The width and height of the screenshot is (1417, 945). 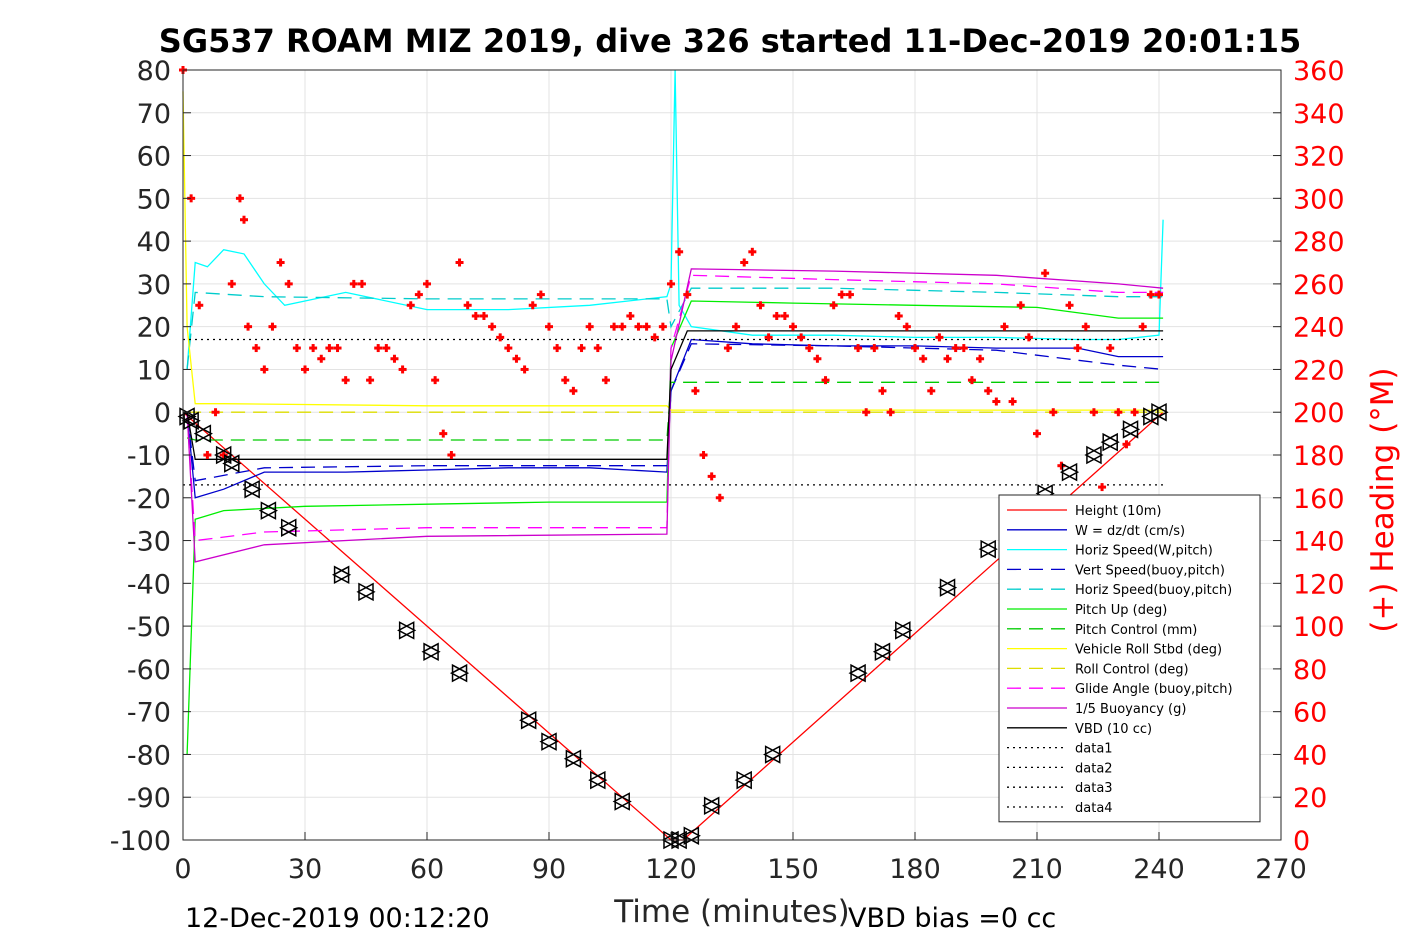 I want to click on x-tick-label-7: 210, so click(x=1037, y=869).